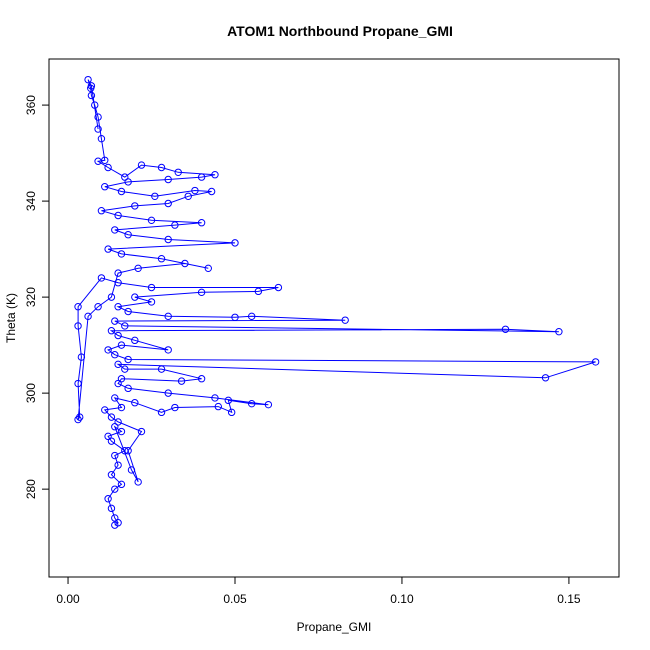 Image resolution: width=650 pixels, height=650 pixels. What do you see at coordinates (31, 105) in the screenshot?
I see `y-tick-label: 360` at bounding box center [31, 105].